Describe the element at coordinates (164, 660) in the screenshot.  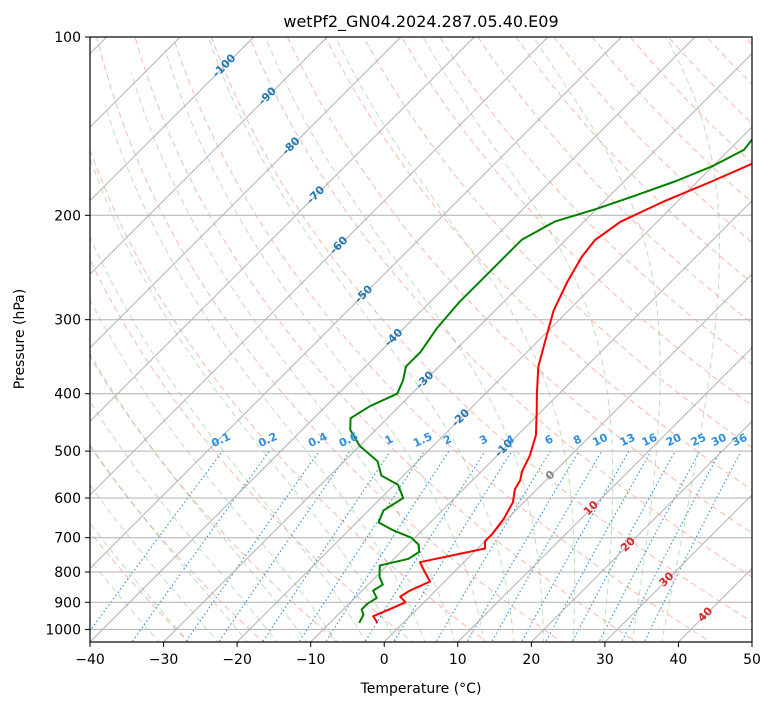
I see `x-tick-label: −30` at that location.